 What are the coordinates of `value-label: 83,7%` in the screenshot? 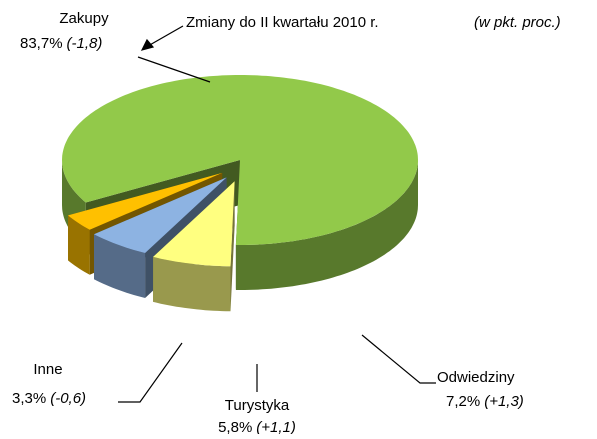 It's located at (41, 43).